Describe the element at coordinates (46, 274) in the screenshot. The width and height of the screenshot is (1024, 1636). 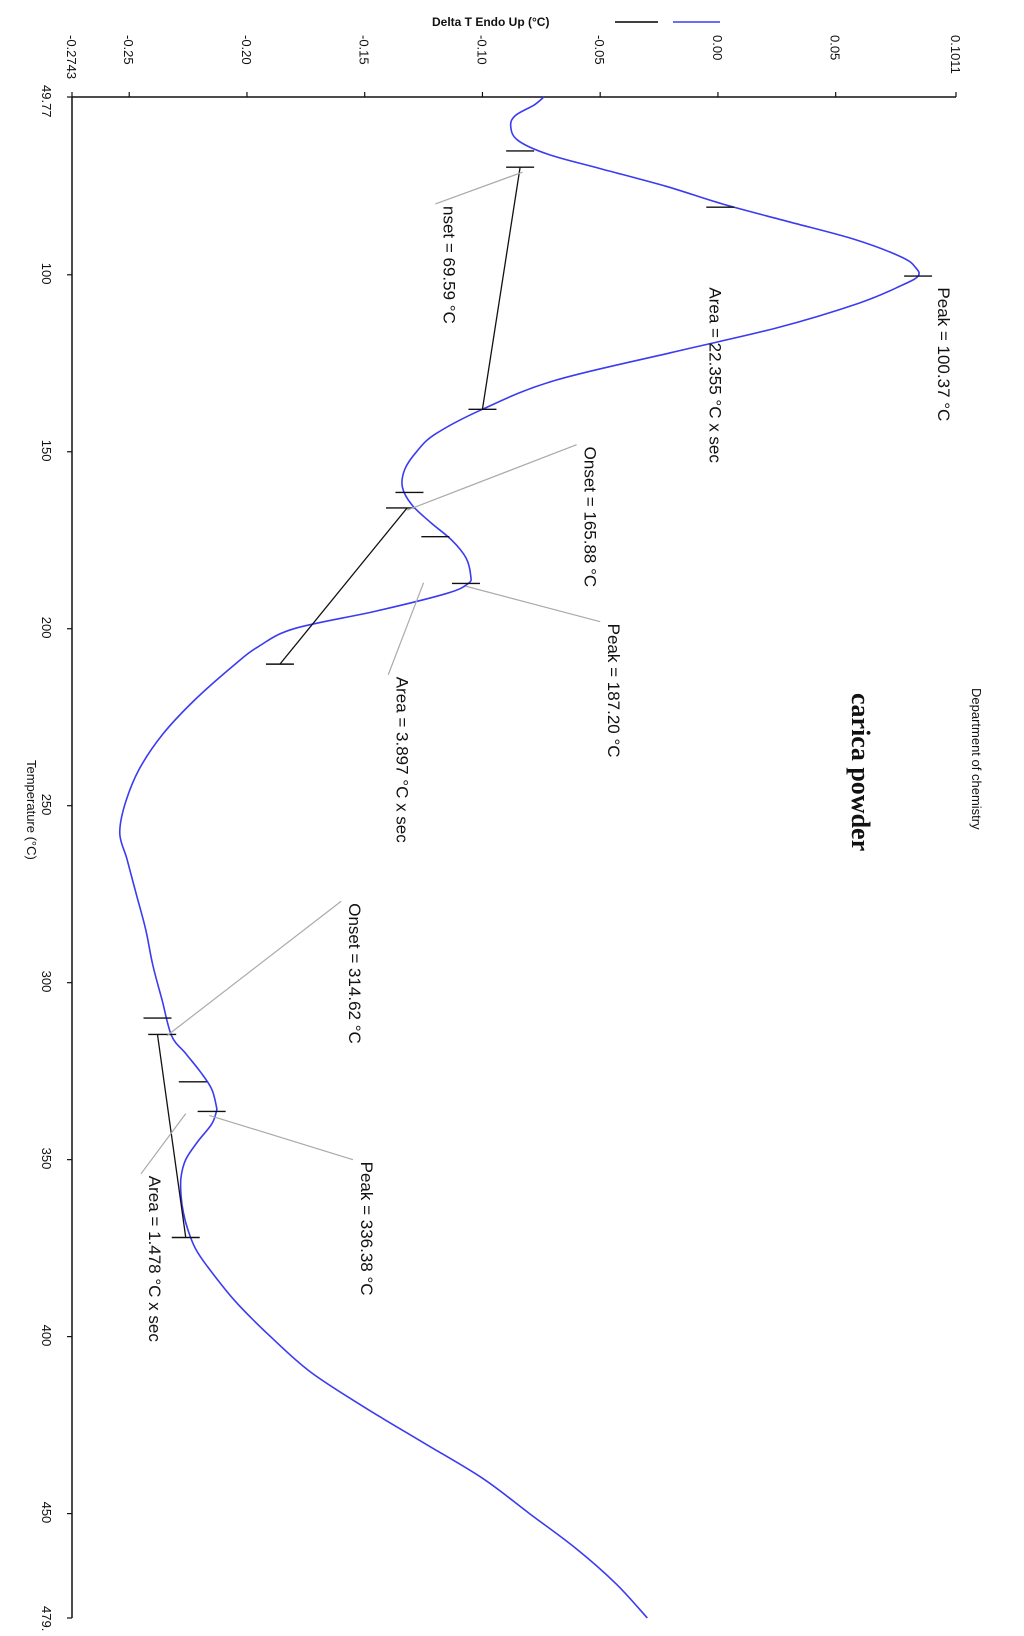
I see `temperature-tick-label: 100` at that location.